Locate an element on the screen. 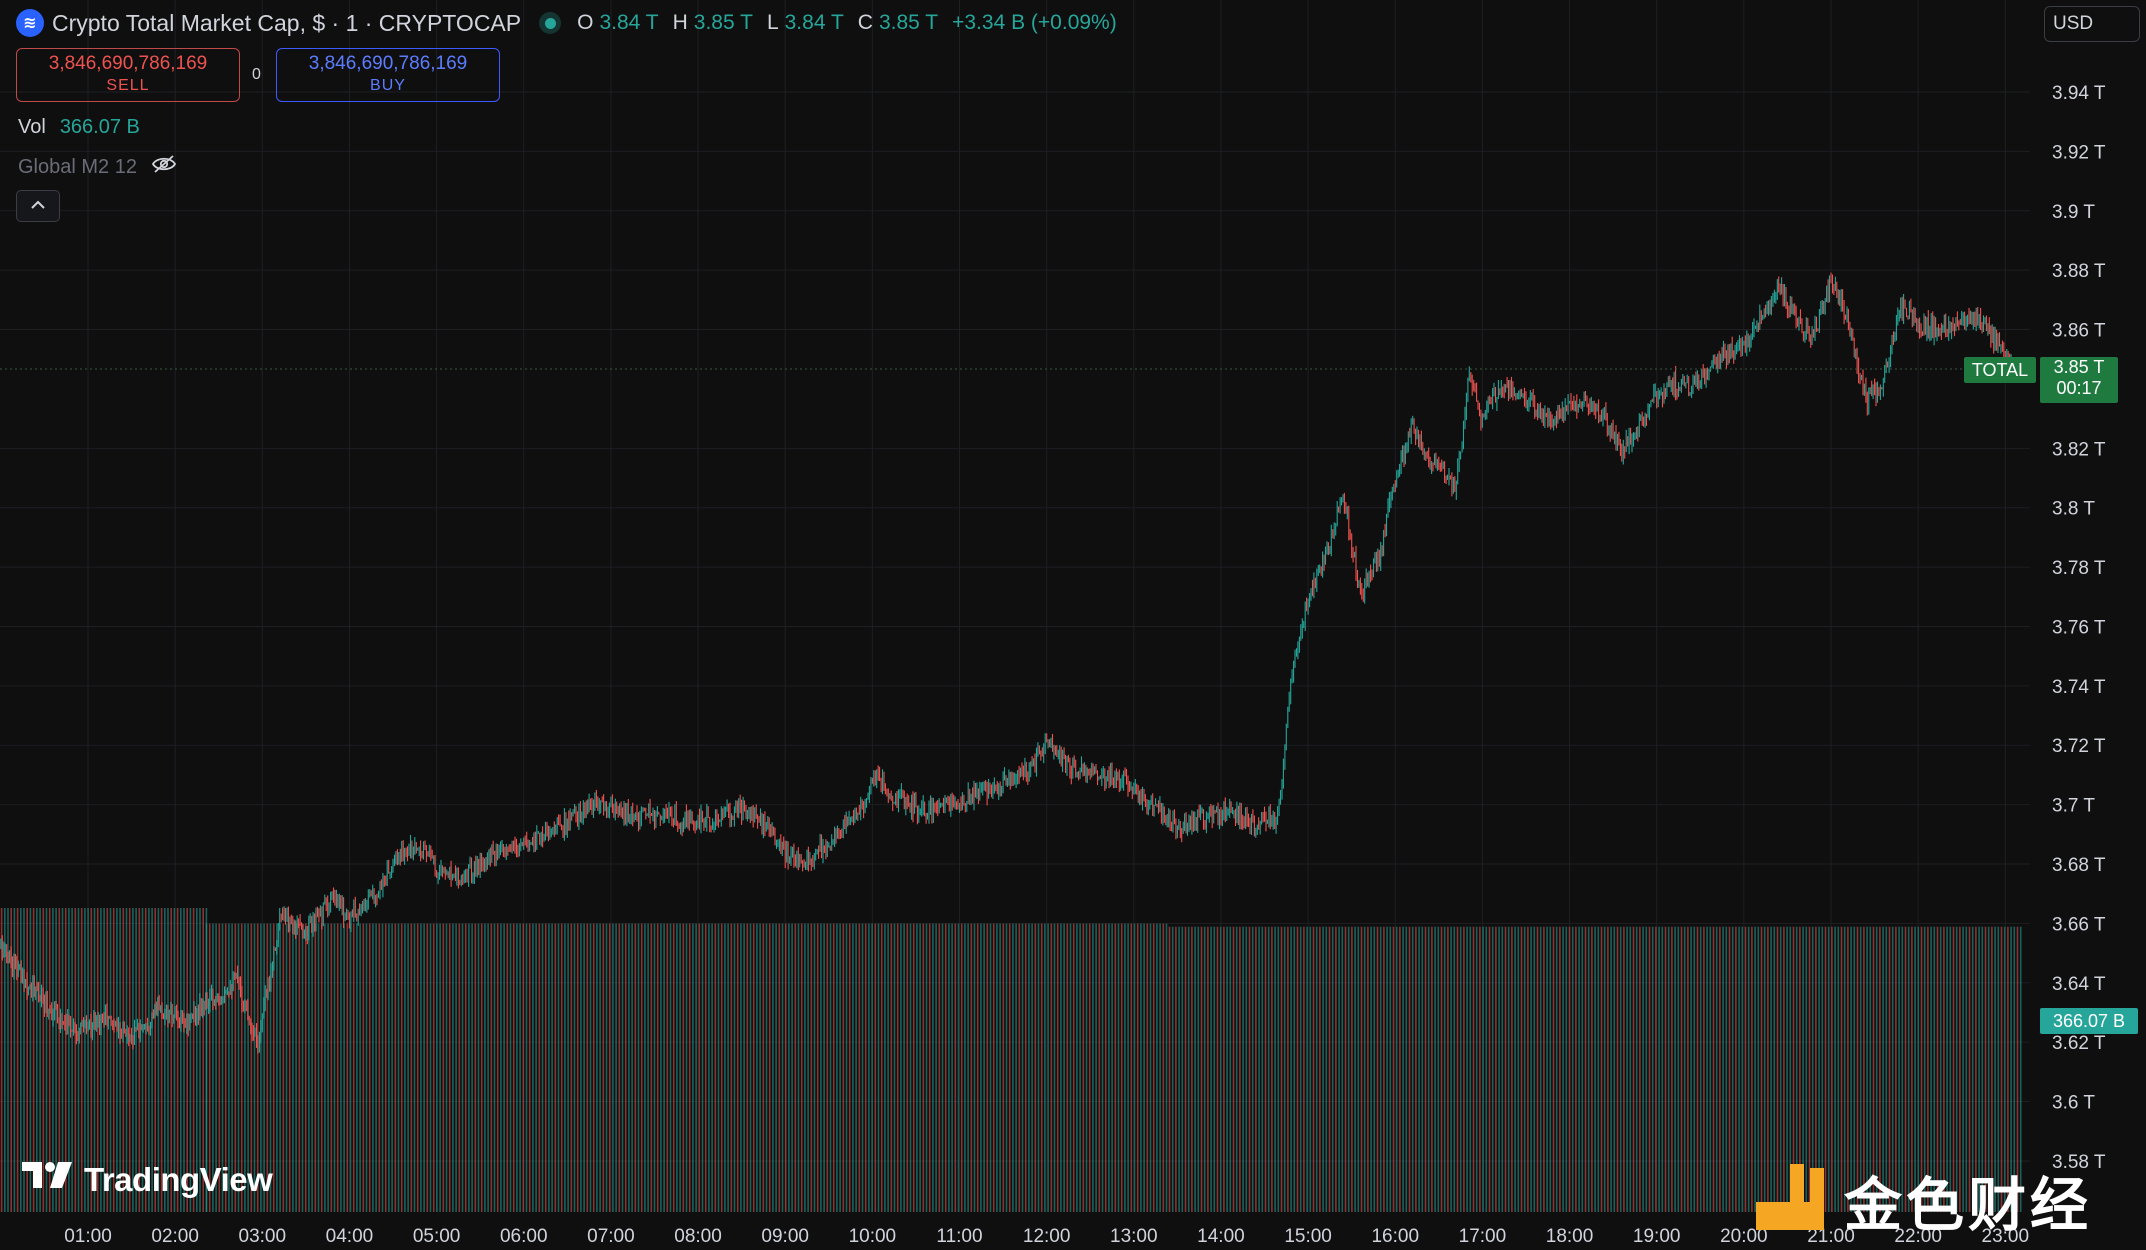 This screenshot has height=1250, width=2146. close-value: 3.85 T is located at coordinates (908, 22).